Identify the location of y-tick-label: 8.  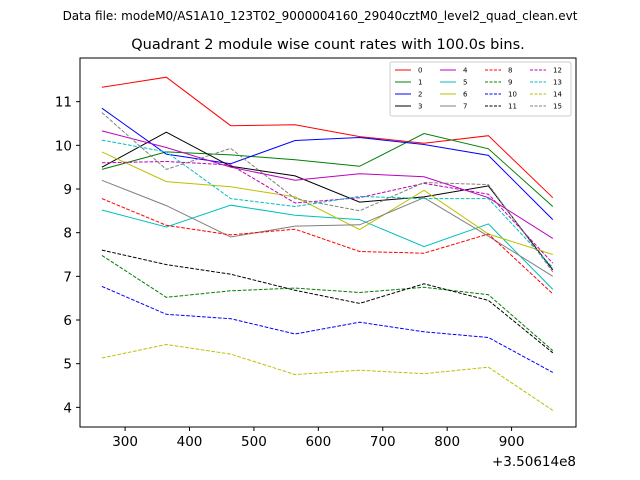
(67, 234).